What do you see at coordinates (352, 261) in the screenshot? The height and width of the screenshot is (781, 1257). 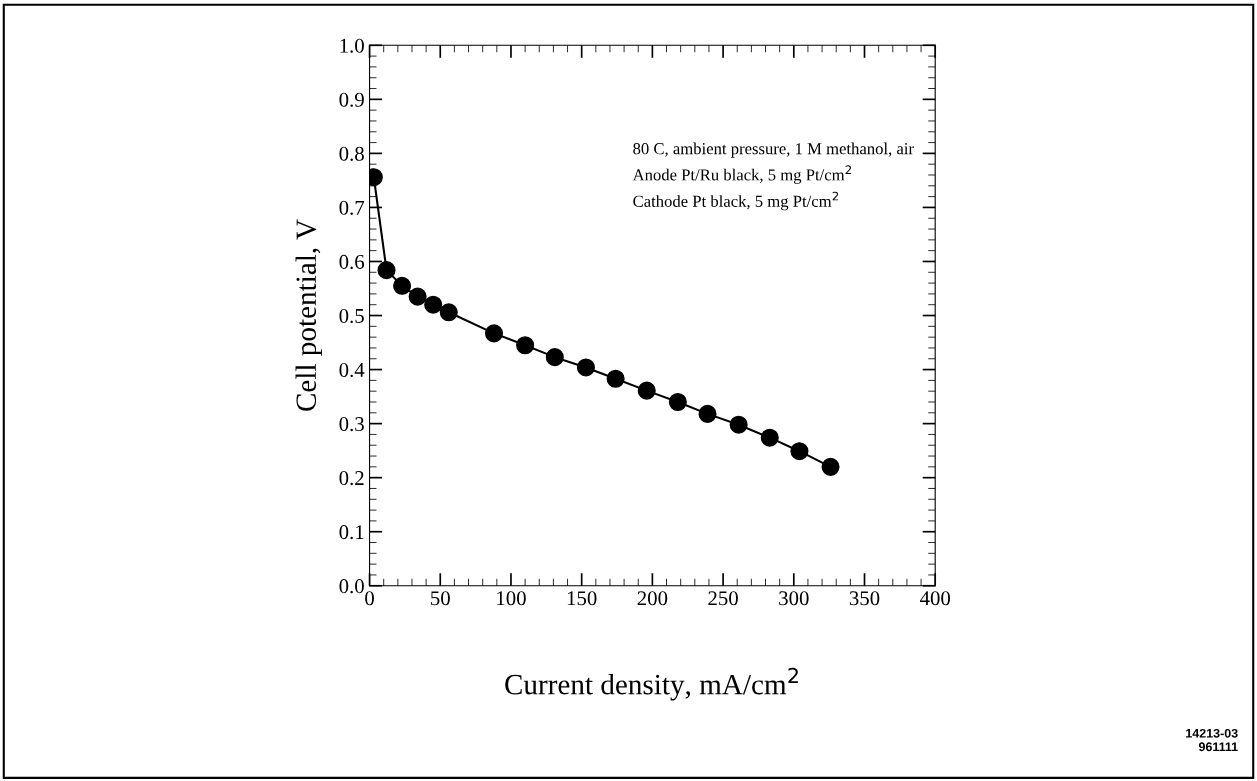 I see `y-tick-label: 0.6` at bounding box center [352, 261].